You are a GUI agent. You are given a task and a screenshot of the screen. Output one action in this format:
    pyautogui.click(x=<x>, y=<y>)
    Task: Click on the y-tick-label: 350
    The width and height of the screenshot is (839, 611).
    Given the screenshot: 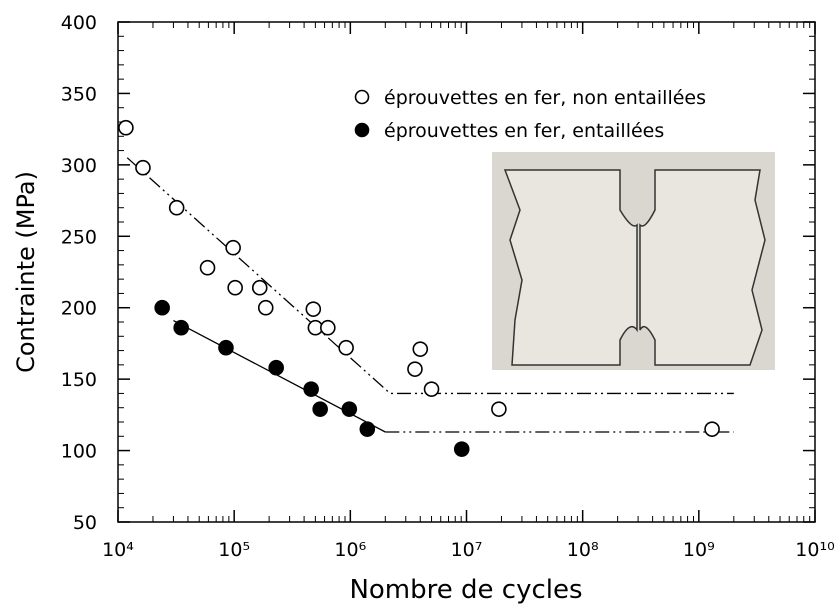 What is the action you would take?
    pyautogui.click(x=79, y=94)
    